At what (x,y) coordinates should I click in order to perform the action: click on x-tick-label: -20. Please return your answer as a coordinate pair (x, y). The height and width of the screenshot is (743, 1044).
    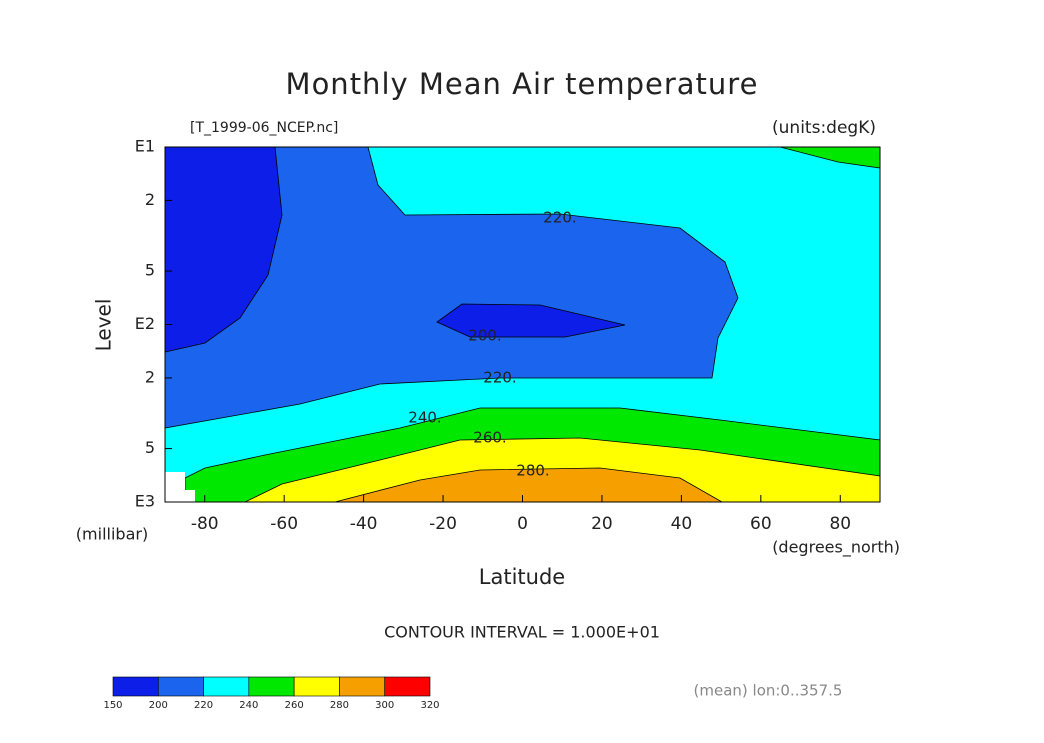
    Looking at the image, I should click on (443, 524).